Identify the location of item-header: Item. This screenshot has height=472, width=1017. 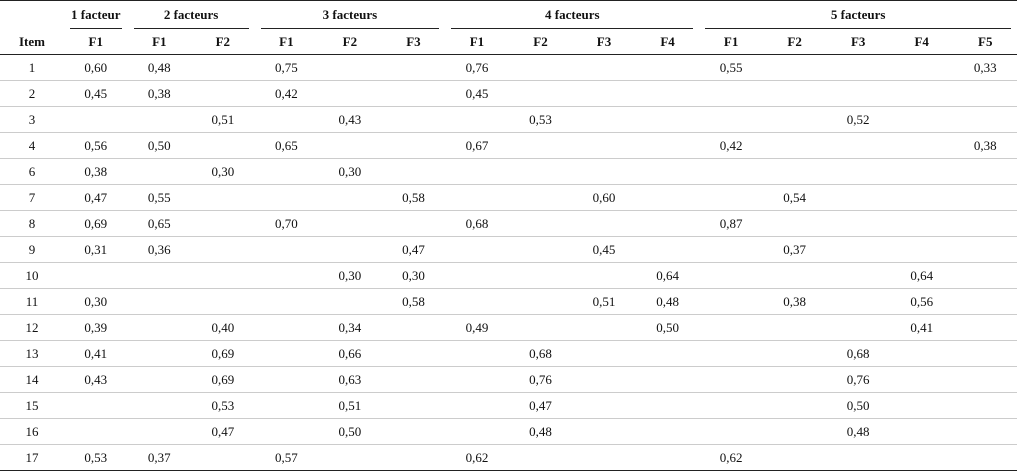
(32, 42).